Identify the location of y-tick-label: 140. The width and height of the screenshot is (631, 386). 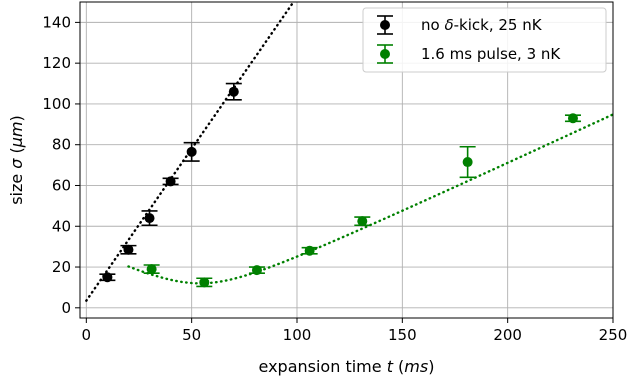
(56, 22).